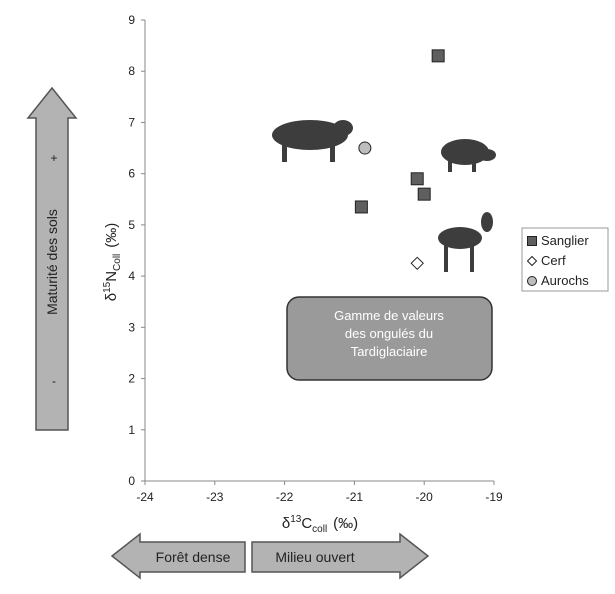 This screenshot has width=615, height=594. What do you see at coordinates (345, 523) in the screenshot?
I see `x-axis-label-part: (‰)` at bounding box center [345, 523].